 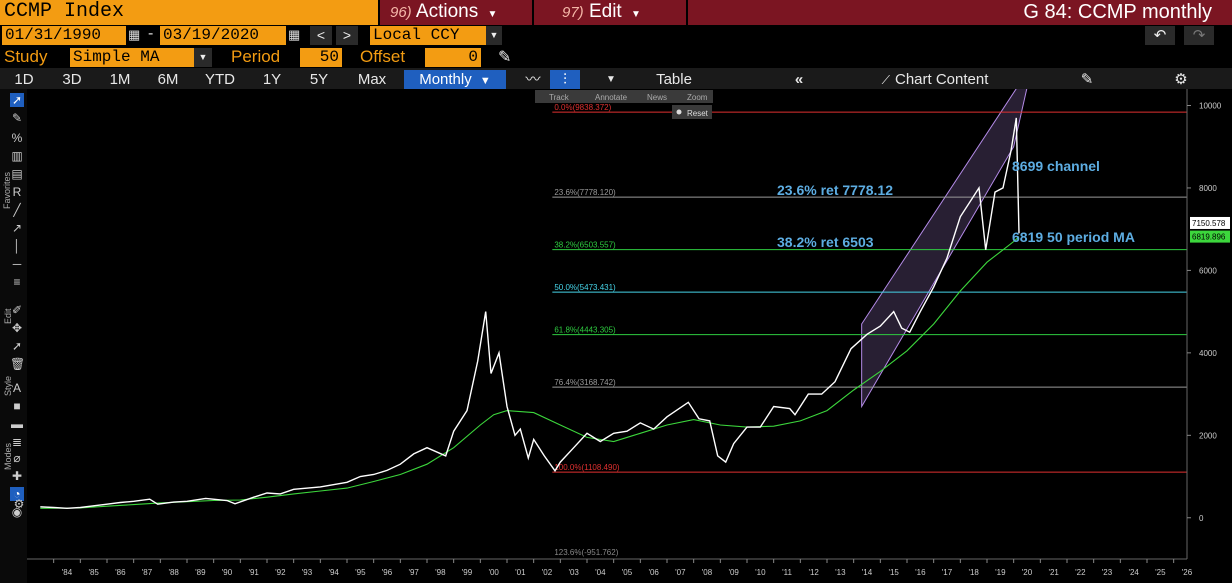 What do you see at coordinates (272, 79) in the screenshot?
I see `tab-1y: 1Y` at bounding box center [272, 79].